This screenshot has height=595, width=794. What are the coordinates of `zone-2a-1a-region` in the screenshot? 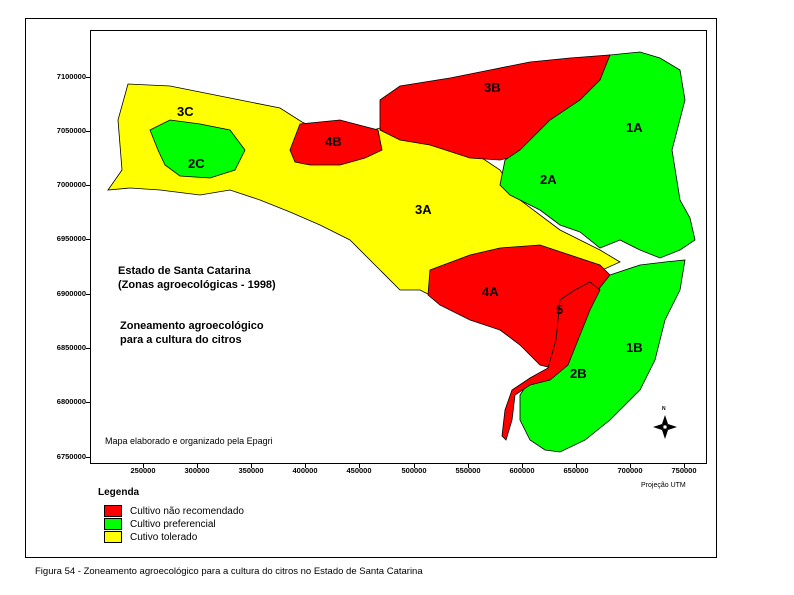 It's located at (597, 155).